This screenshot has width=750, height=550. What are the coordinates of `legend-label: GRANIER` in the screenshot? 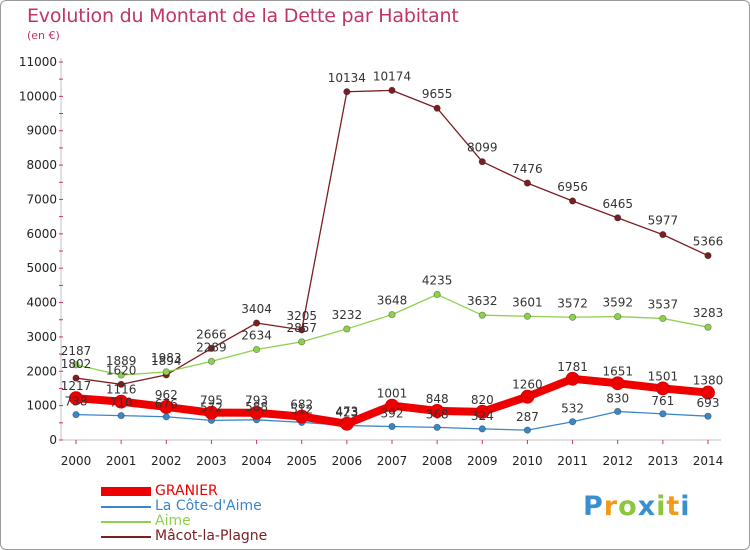 It's located at (186, 491).